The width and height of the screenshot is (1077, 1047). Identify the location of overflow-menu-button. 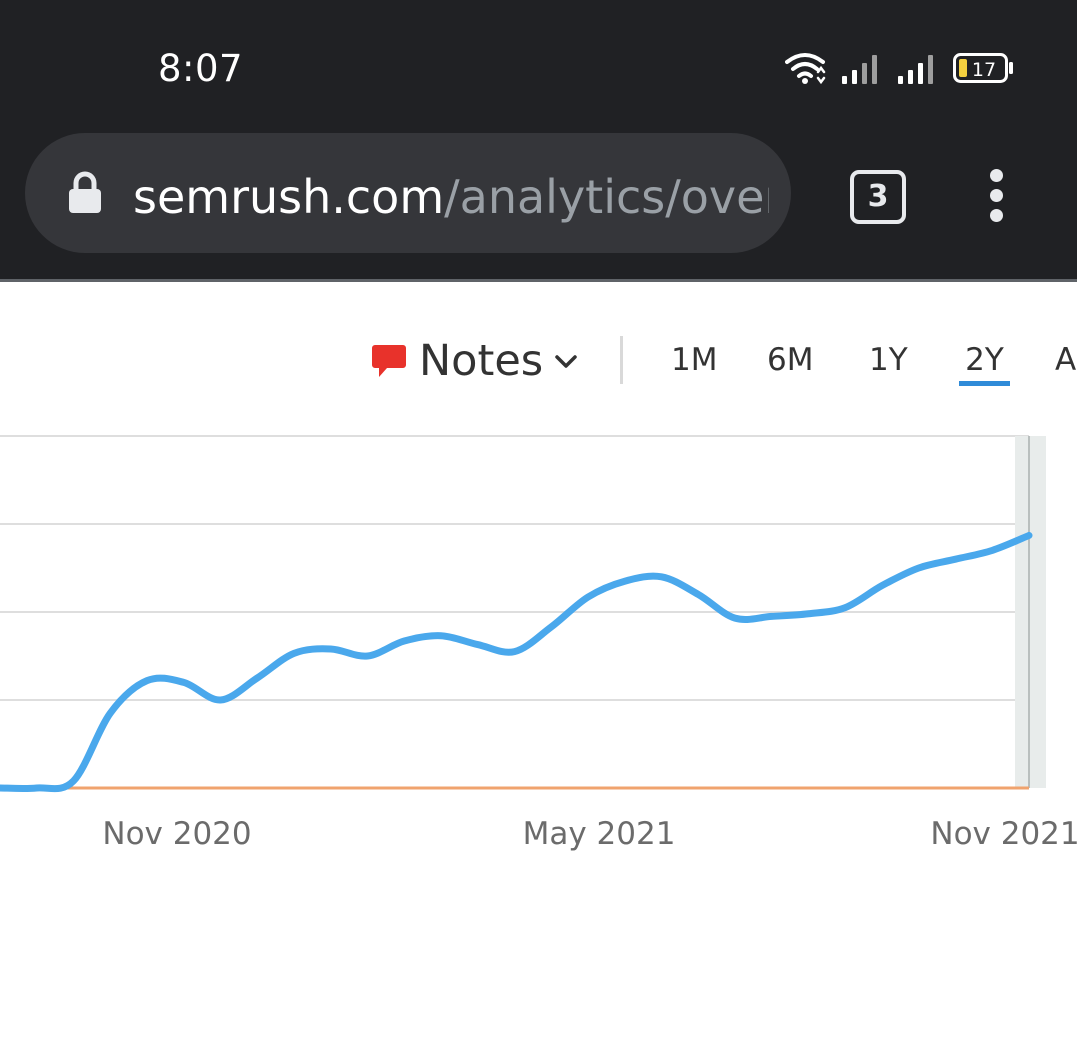
(996, 196).